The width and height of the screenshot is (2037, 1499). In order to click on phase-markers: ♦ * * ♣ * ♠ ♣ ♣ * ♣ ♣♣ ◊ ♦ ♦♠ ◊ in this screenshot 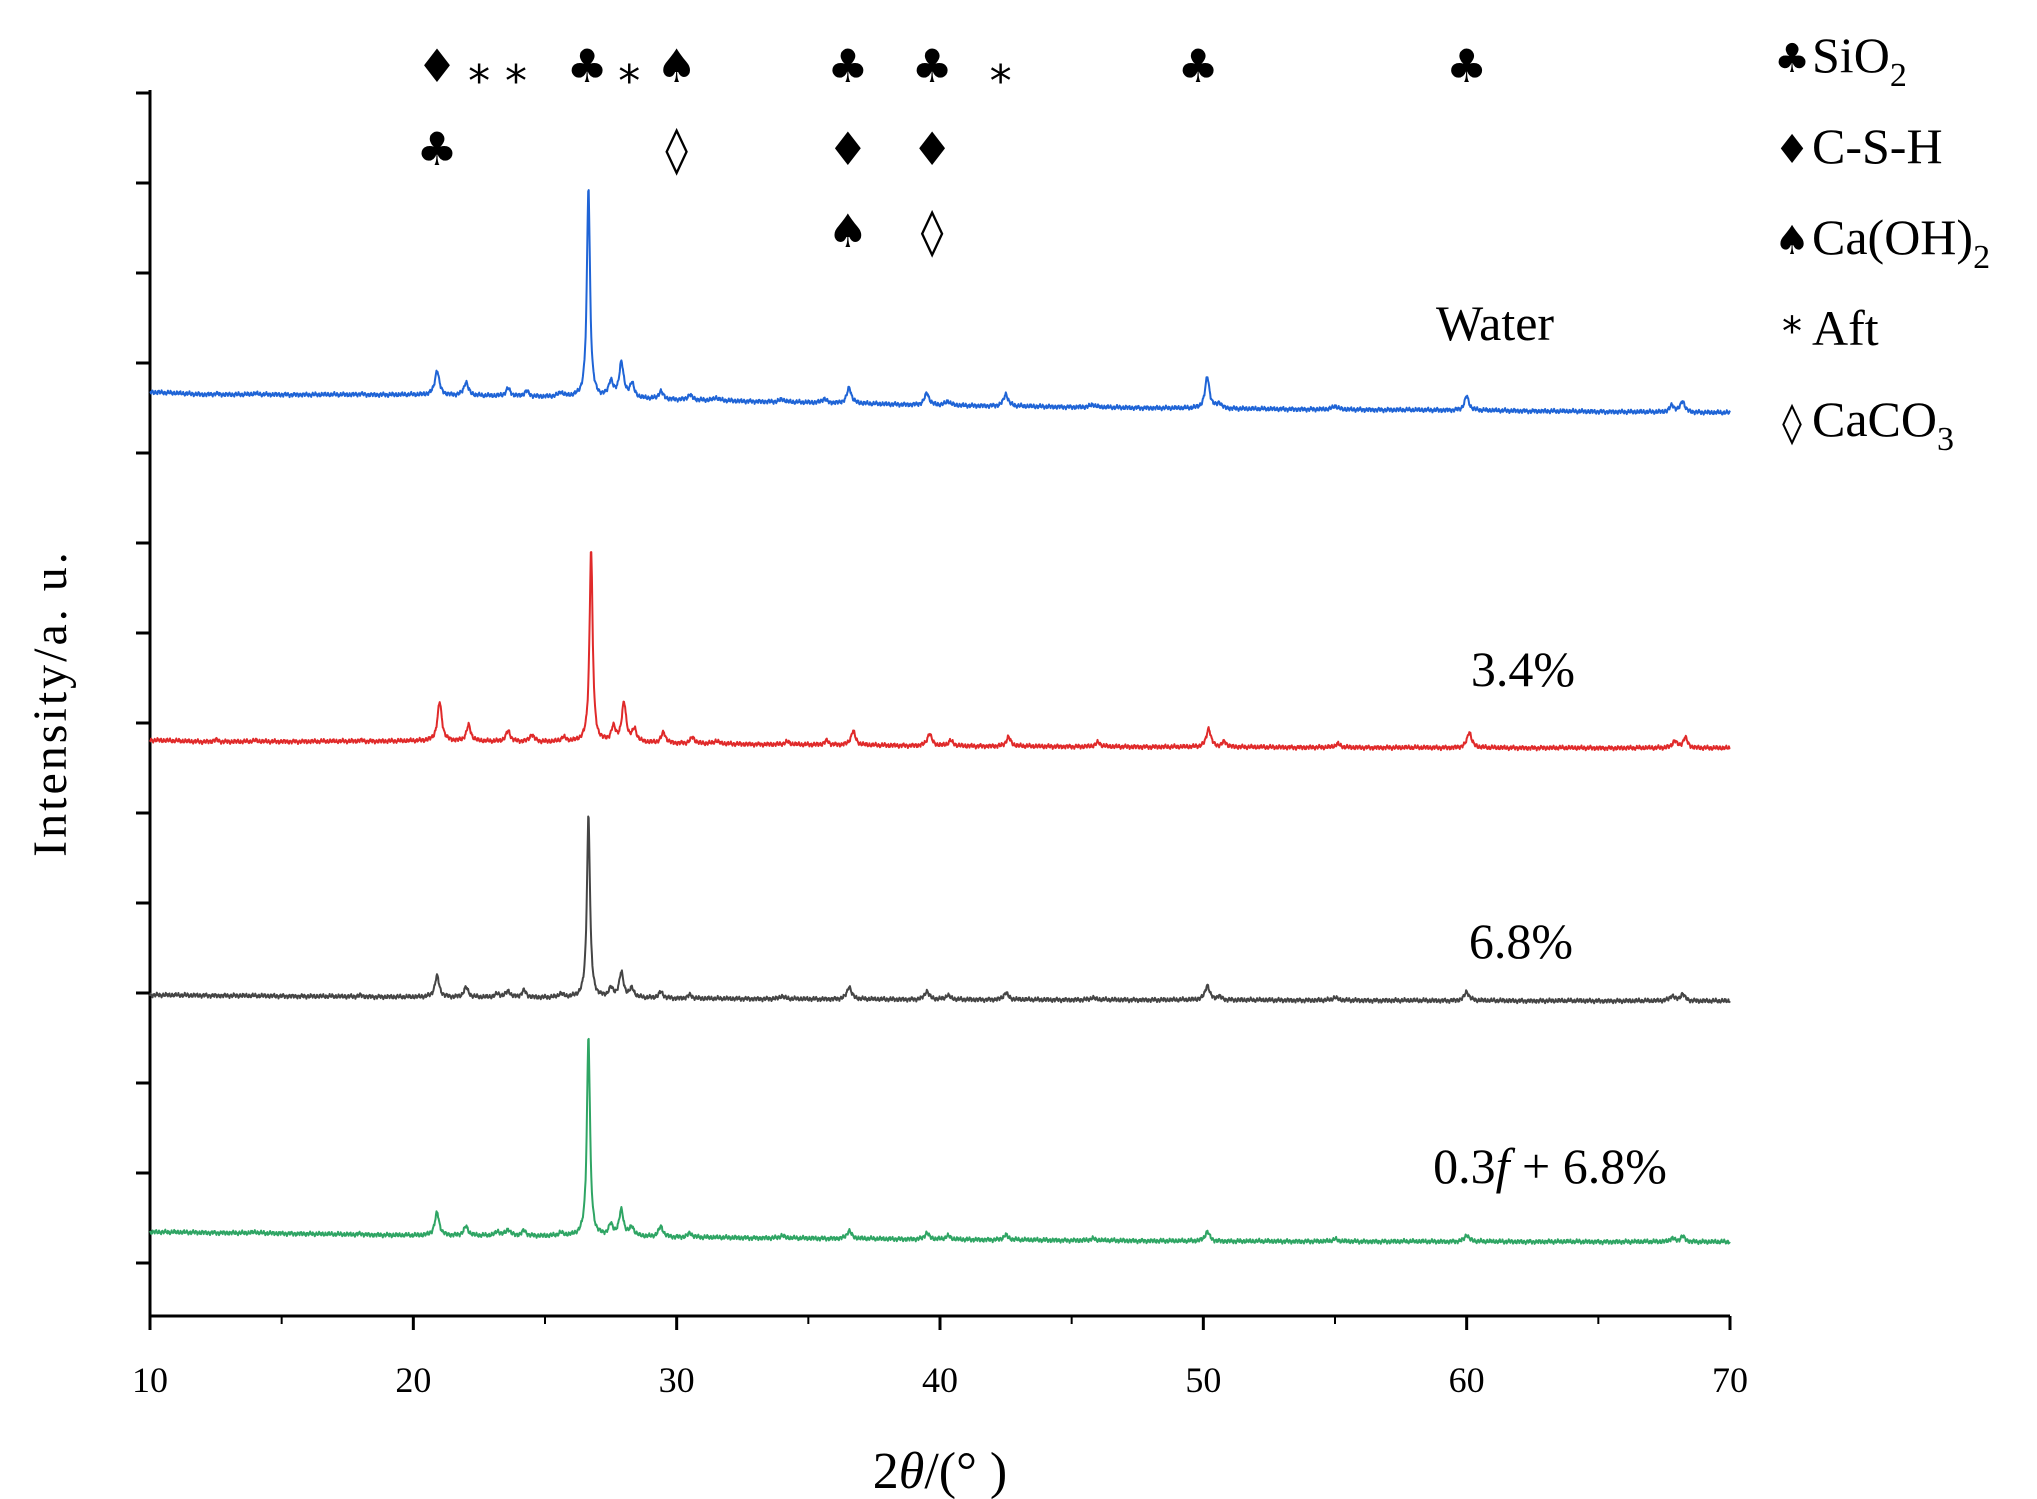, I will do `click(951, 148)`.